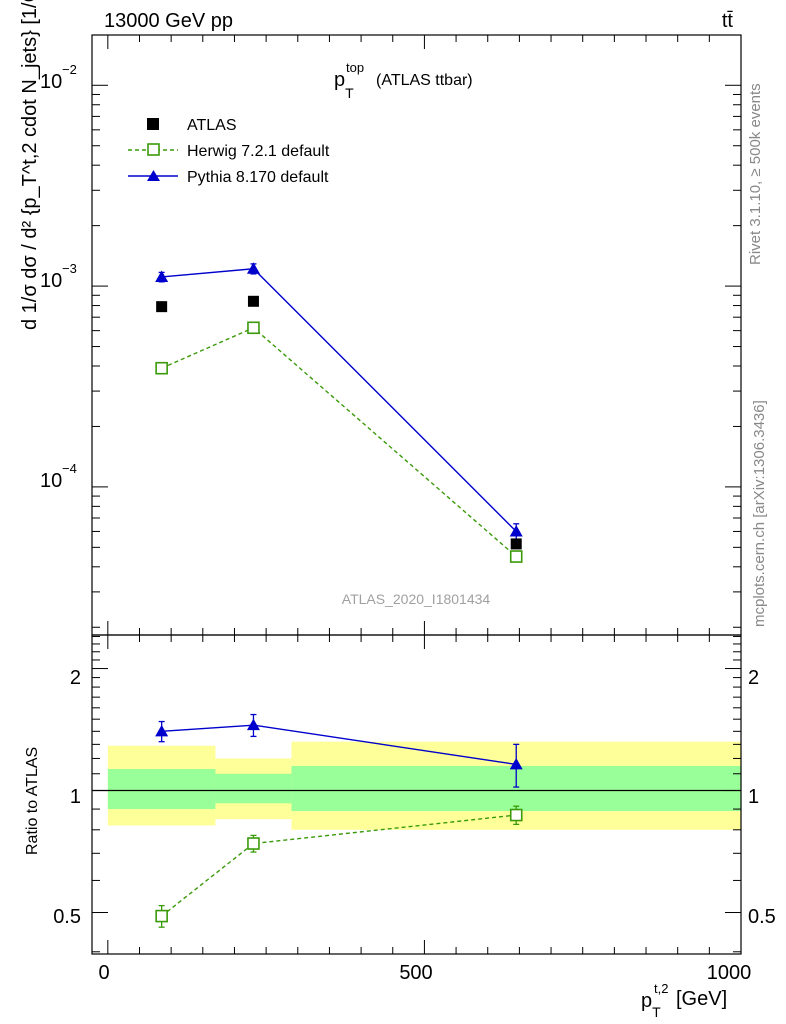 This screenshot has width=786, height=1024. Describe the element at coordinates (339, 865) in the screenshot. I see `ratio-herwig-line` at that location.